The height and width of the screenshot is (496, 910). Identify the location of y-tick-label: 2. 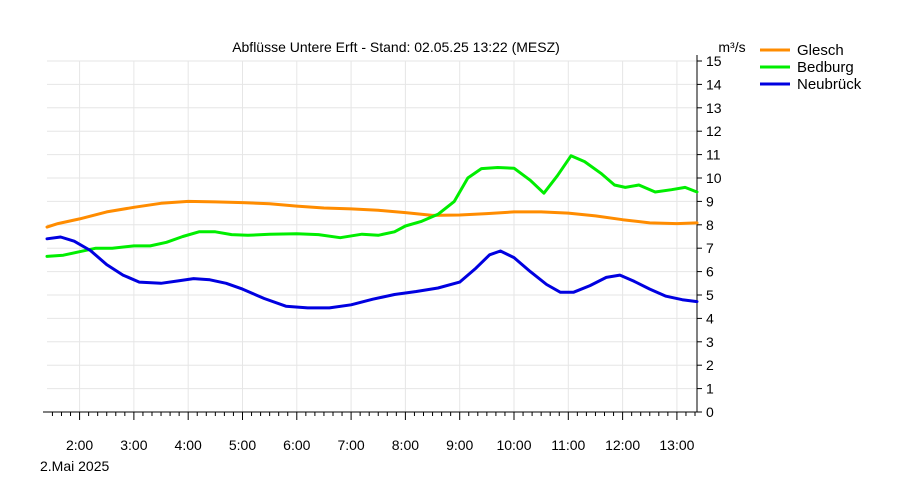
(710, 365).